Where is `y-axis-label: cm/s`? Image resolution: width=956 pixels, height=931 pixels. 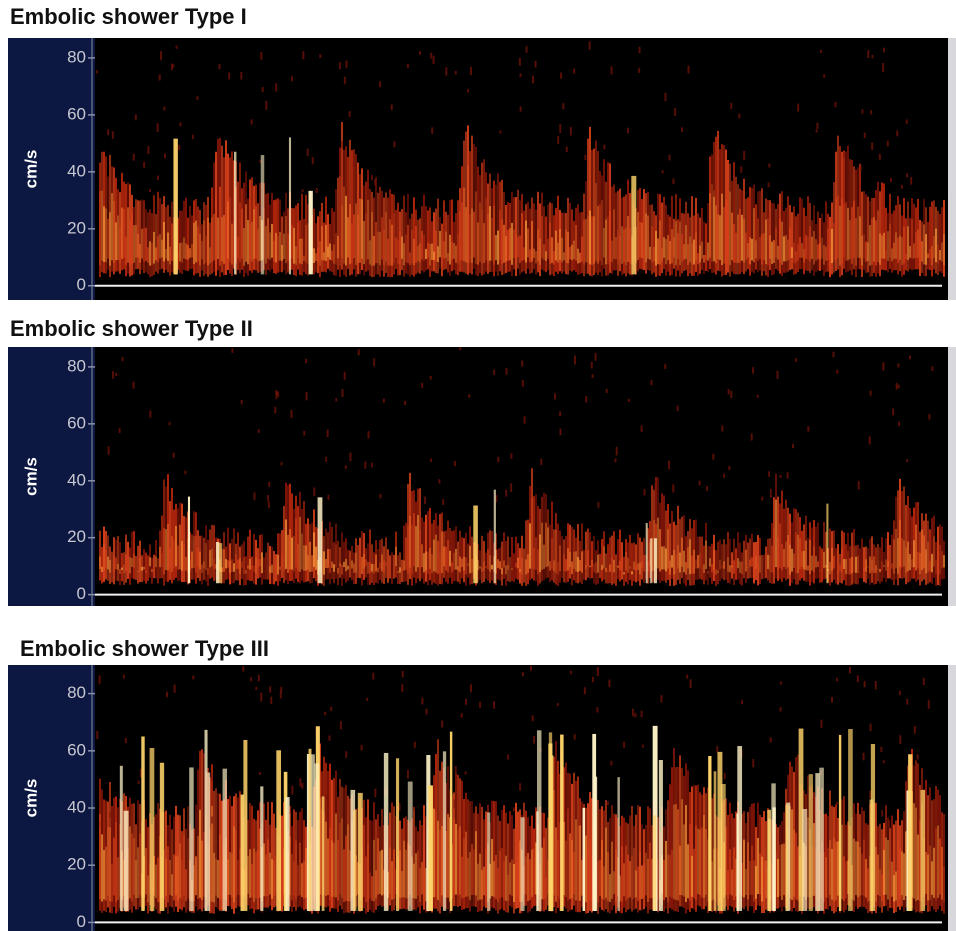
y-axis-label: cm/s is located at coordinates (30, 476).